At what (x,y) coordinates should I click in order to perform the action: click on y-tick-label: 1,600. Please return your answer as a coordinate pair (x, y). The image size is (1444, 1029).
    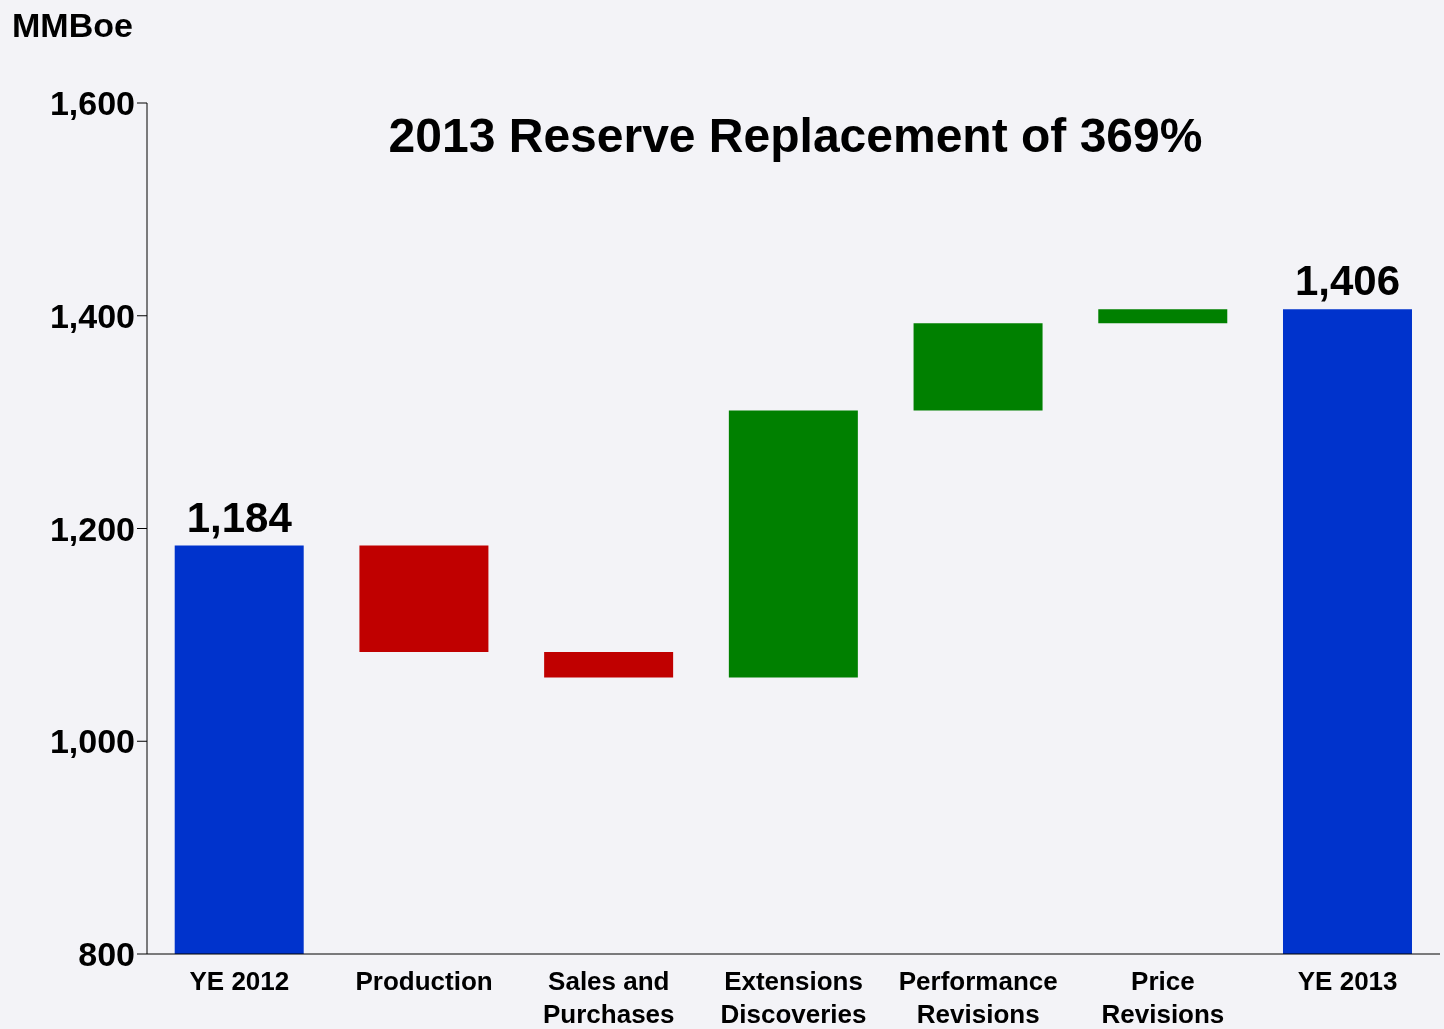
    Looking at the image, I should click on (92, 103).